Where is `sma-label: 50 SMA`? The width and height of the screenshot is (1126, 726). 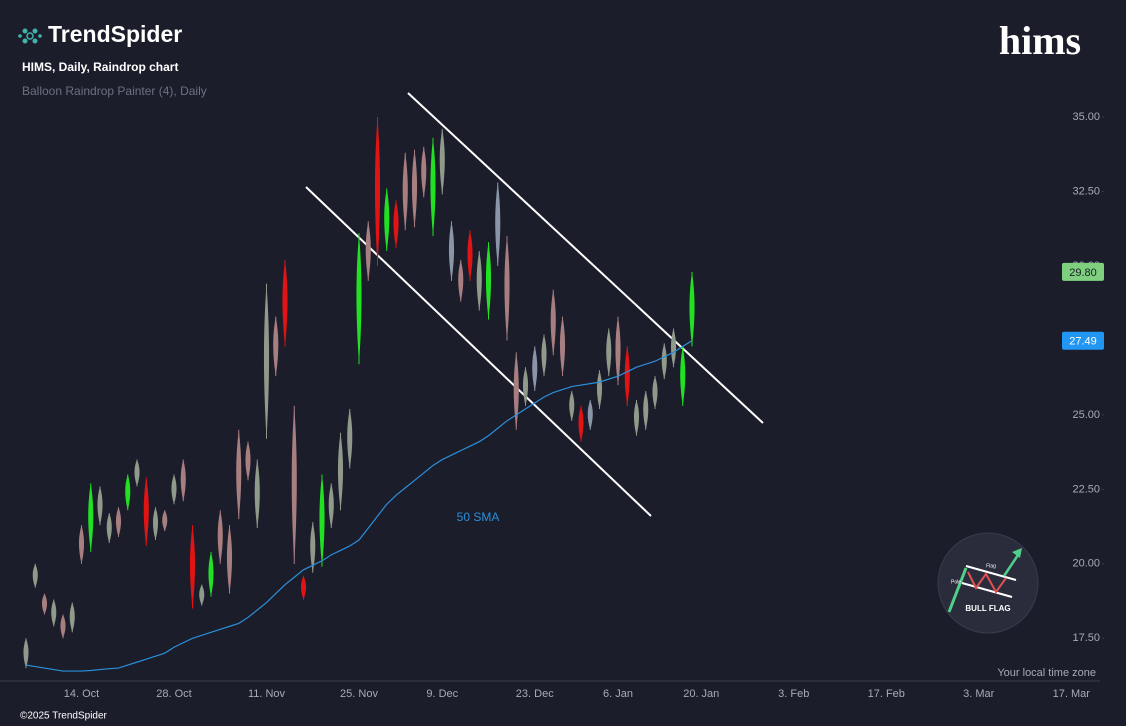
sma-label: 50 SMA is located at coordinates (478, 517).